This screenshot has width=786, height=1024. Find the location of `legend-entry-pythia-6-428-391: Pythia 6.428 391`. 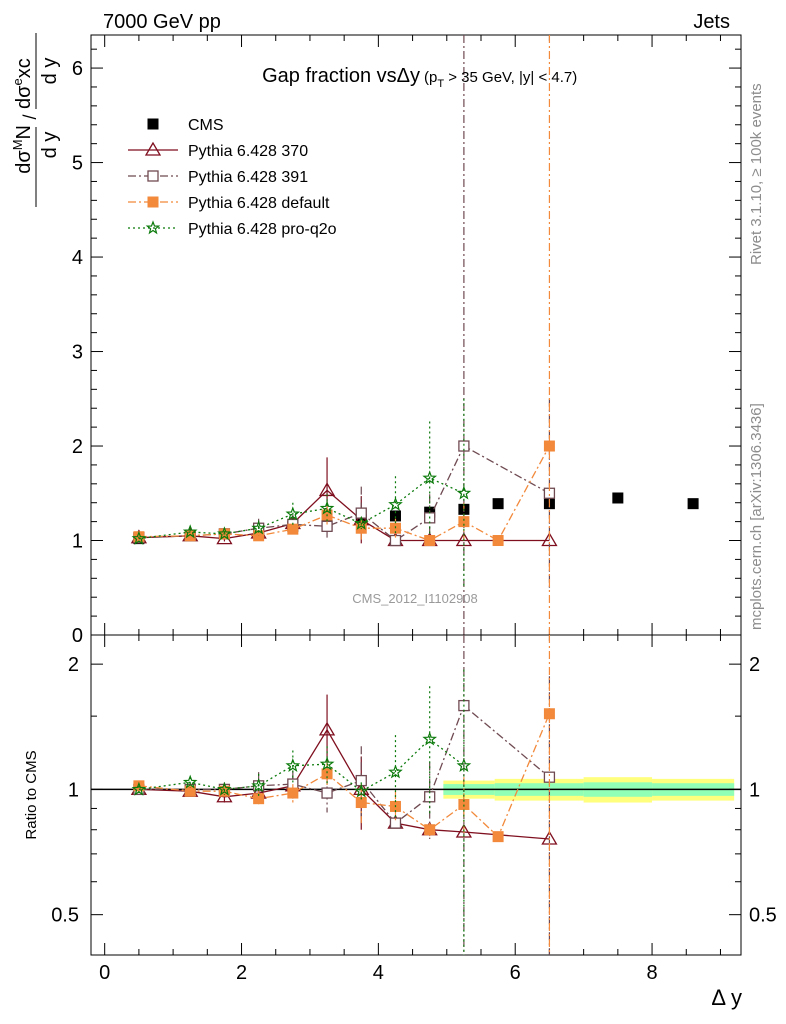

legend-entry-pythia-6-428-391: Pythia 6.428 391 is located at coordinates (218, 177).